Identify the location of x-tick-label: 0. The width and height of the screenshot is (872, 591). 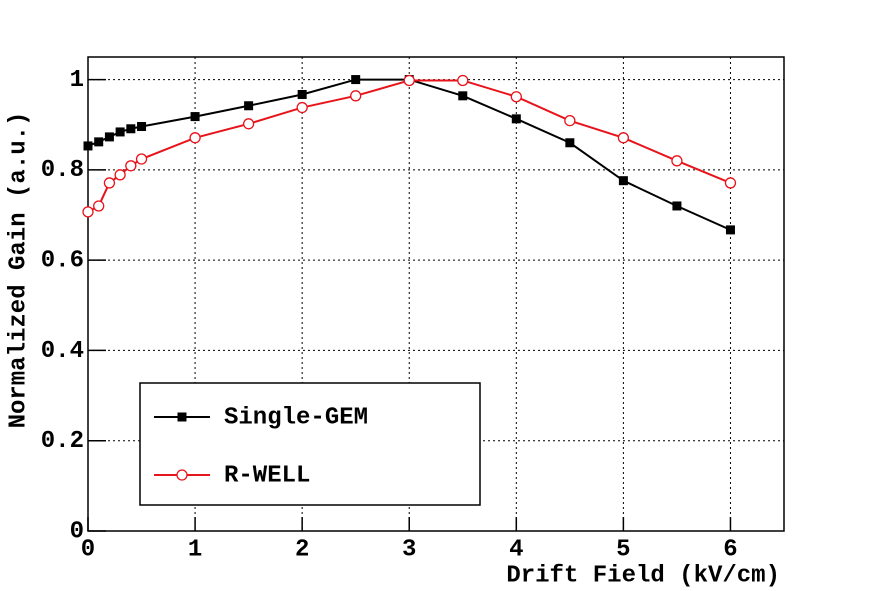
(88, 549).